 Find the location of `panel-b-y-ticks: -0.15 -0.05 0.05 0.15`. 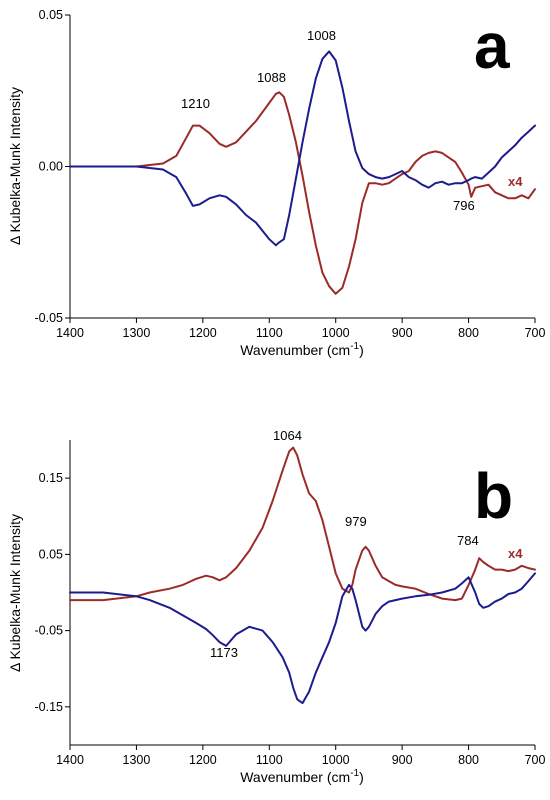

panel-b-y-ticks: -0.15 -0.05 0.05 0.15 is located at coordinates (52, 592).